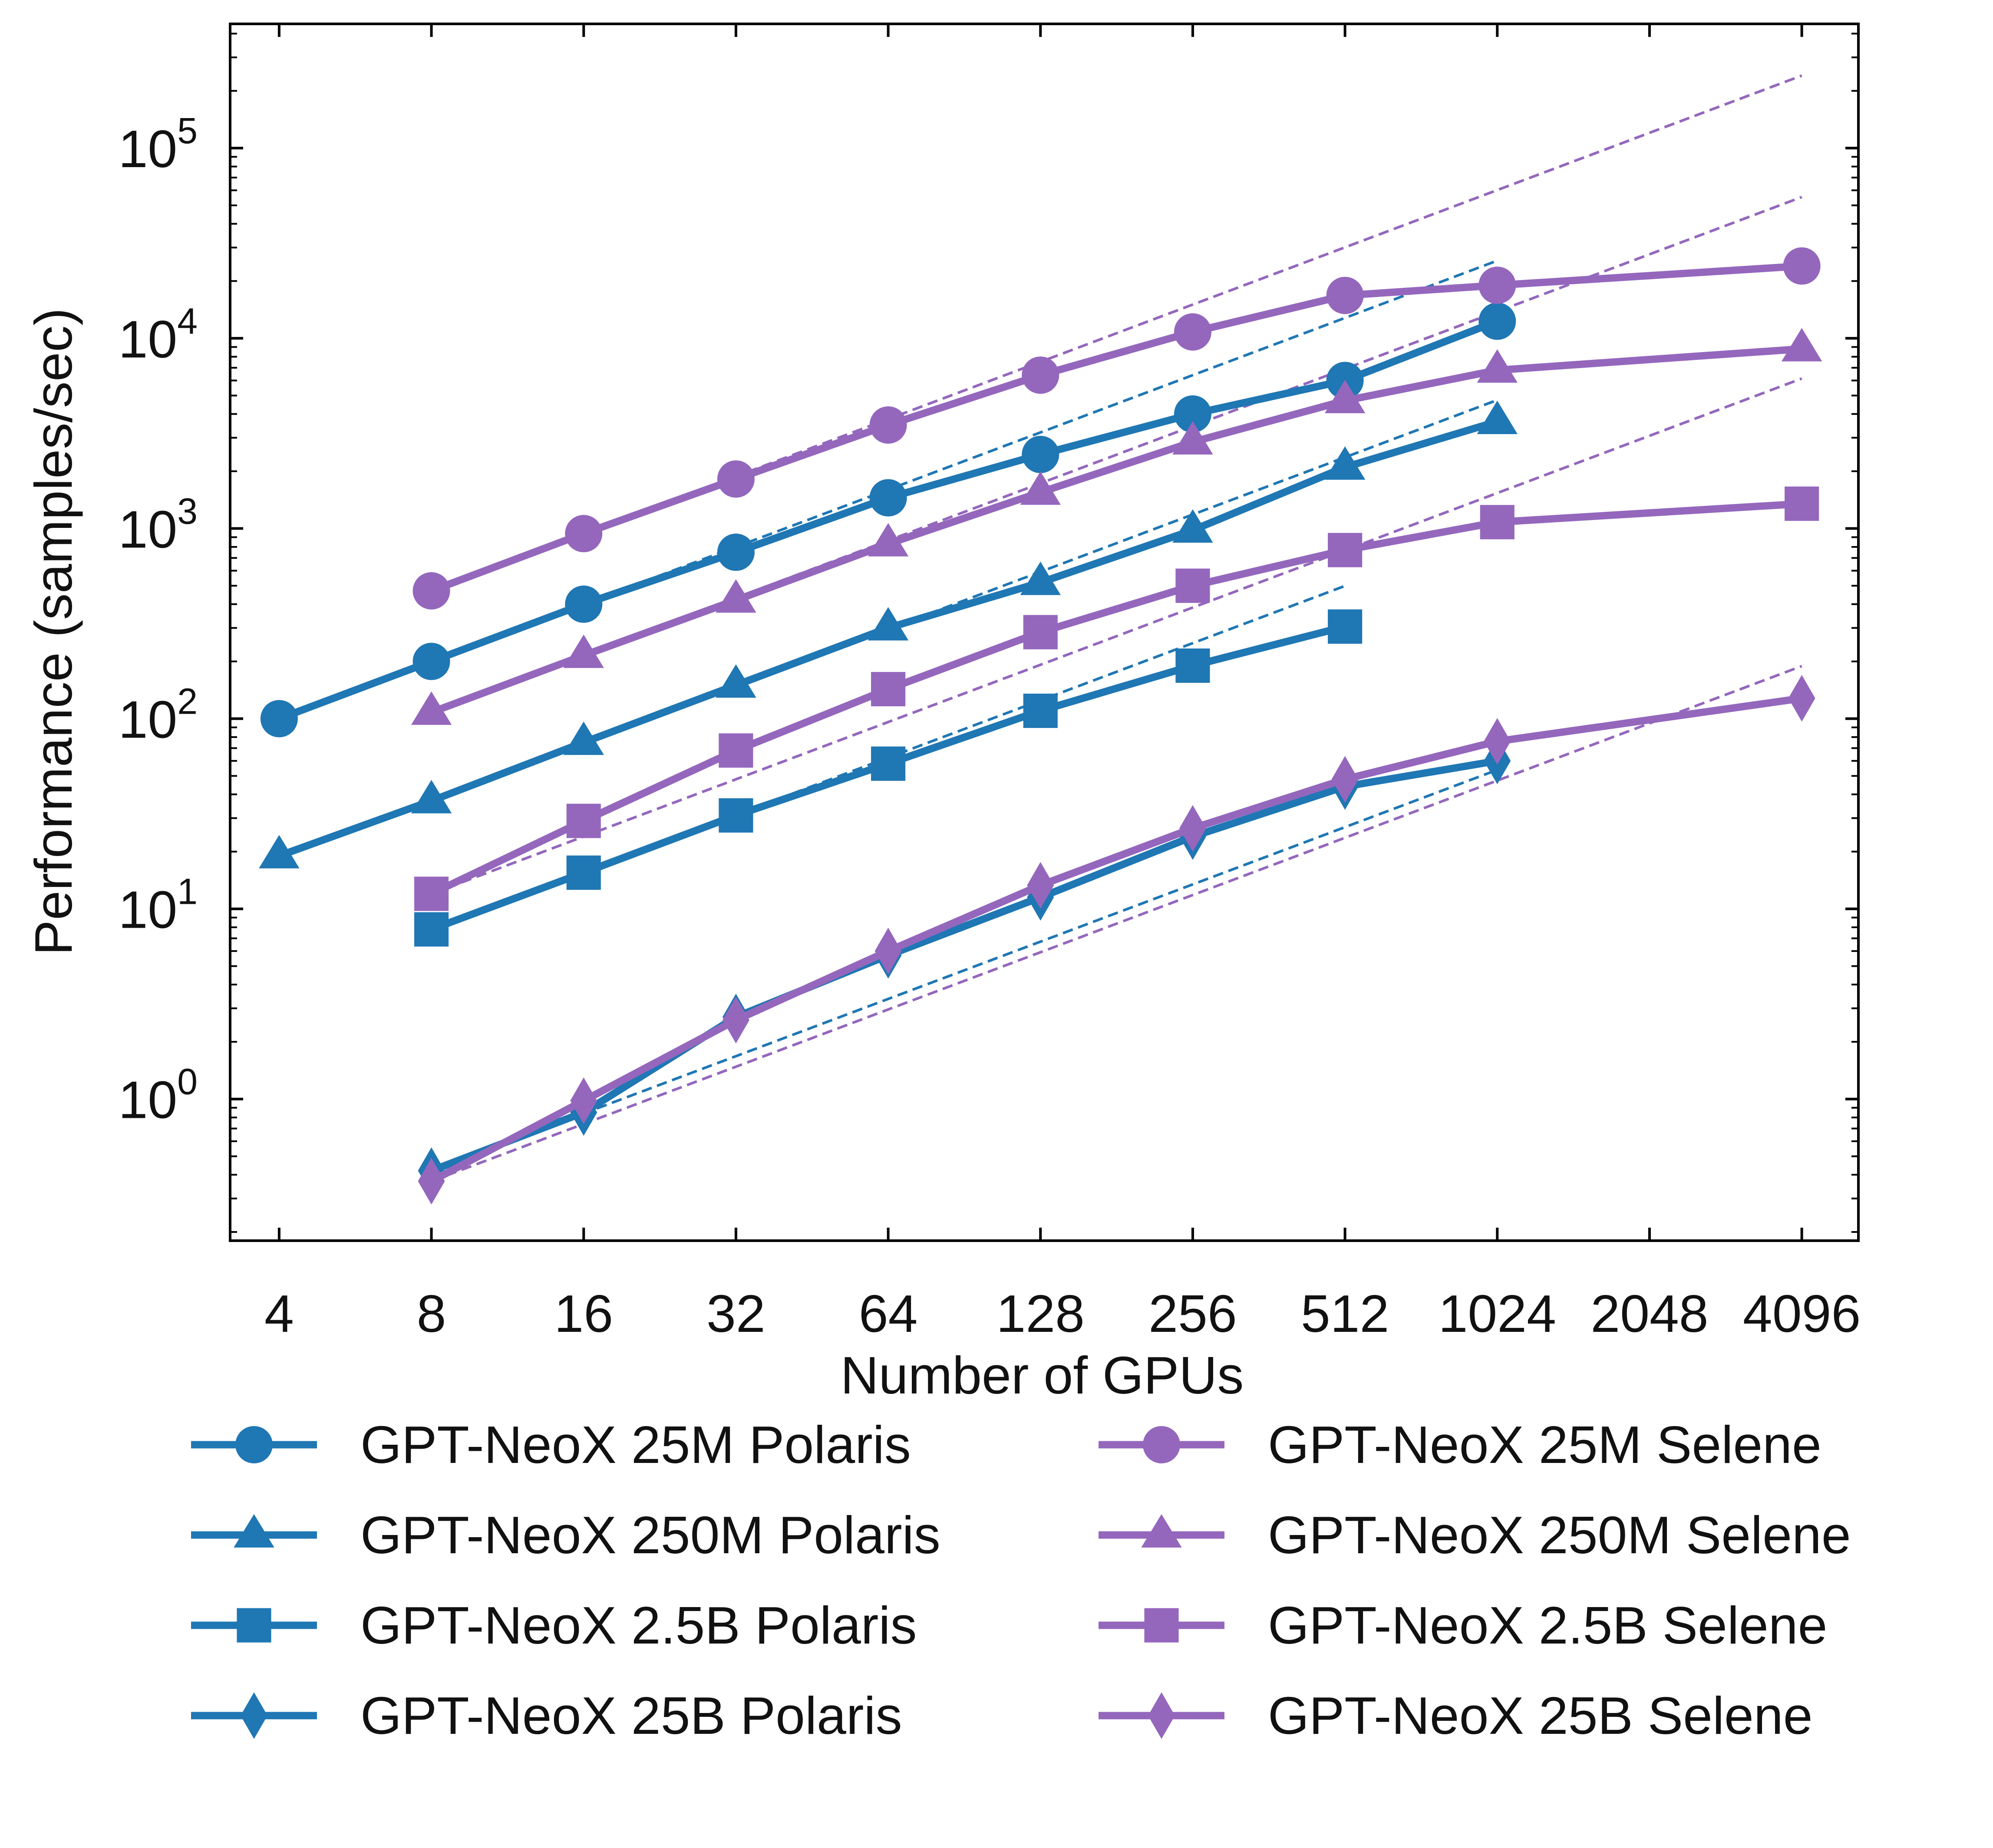  What do you see at coordinates (1540, 1715) in the screenshot?
I see `legend-label: GPT-NeoX 25B Selene` at bounding box center [1540, 1715].